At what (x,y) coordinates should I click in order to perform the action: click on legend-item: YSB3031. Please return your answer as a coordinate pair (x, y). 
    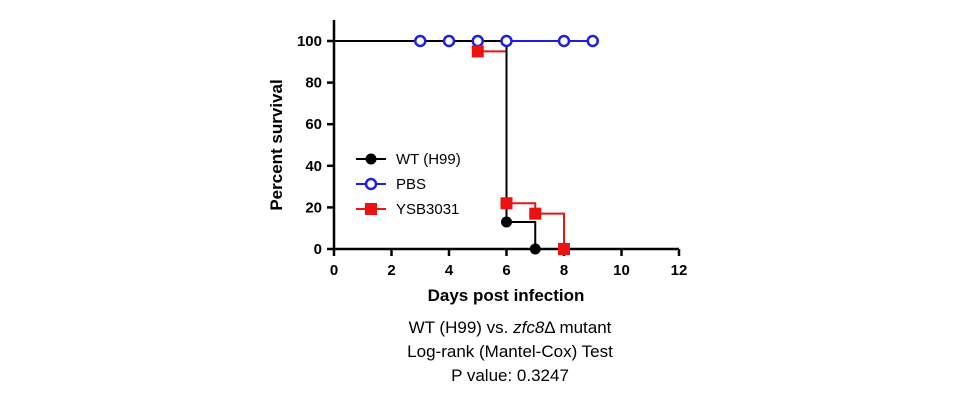
    Looking at the image, I should click on (407, 209).